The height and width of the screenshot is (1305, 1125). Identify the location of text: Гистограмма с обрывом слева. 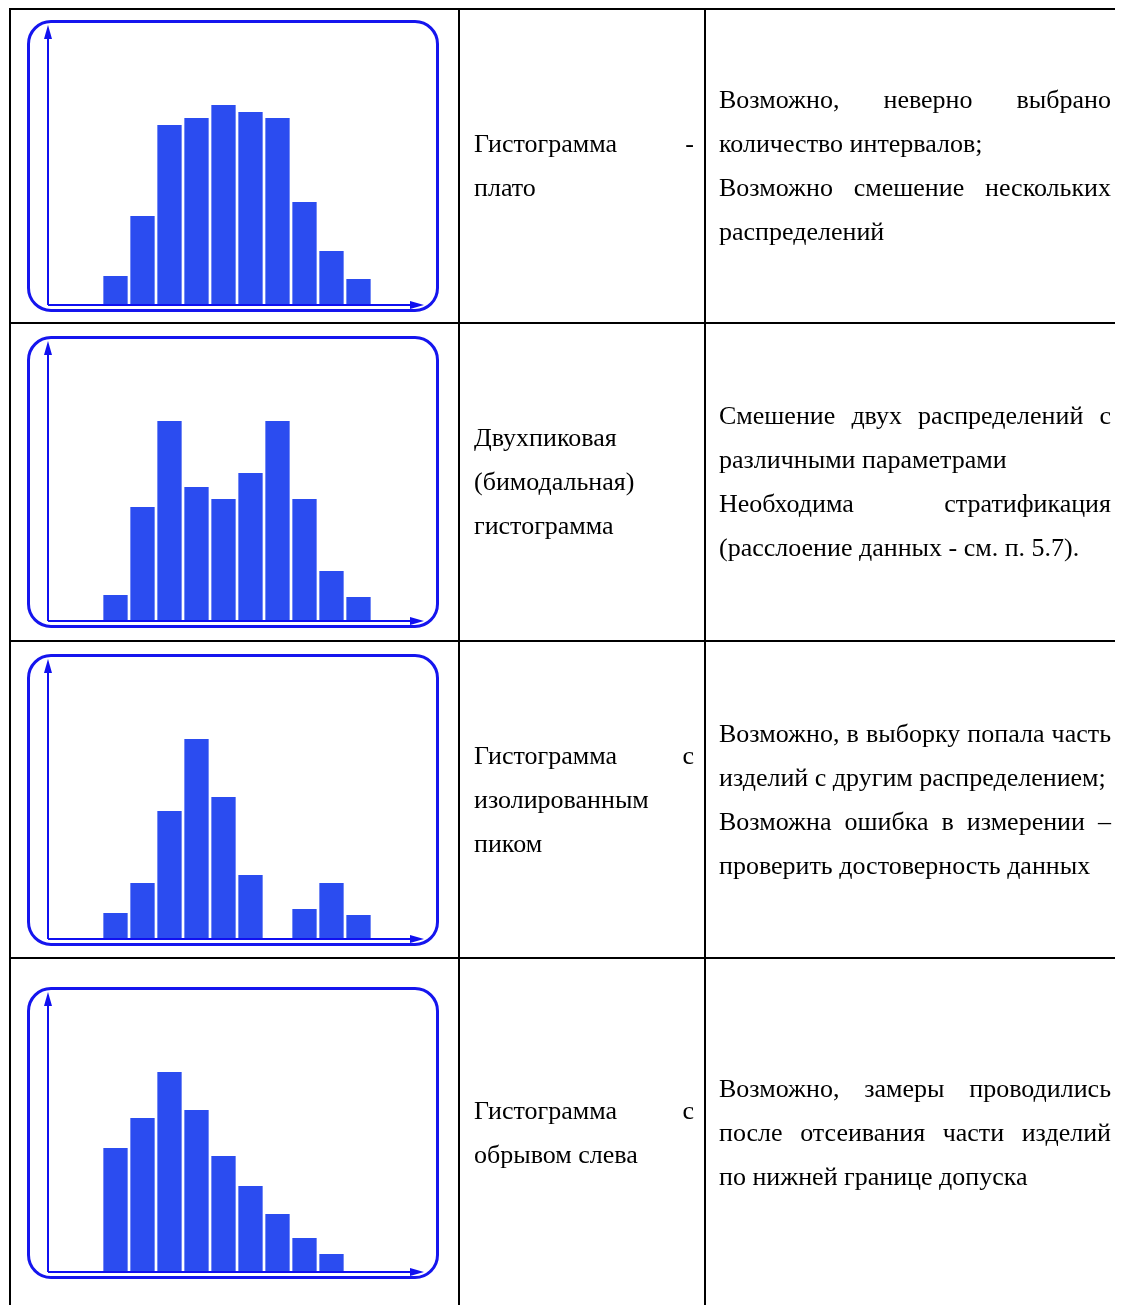
(584, 1133).